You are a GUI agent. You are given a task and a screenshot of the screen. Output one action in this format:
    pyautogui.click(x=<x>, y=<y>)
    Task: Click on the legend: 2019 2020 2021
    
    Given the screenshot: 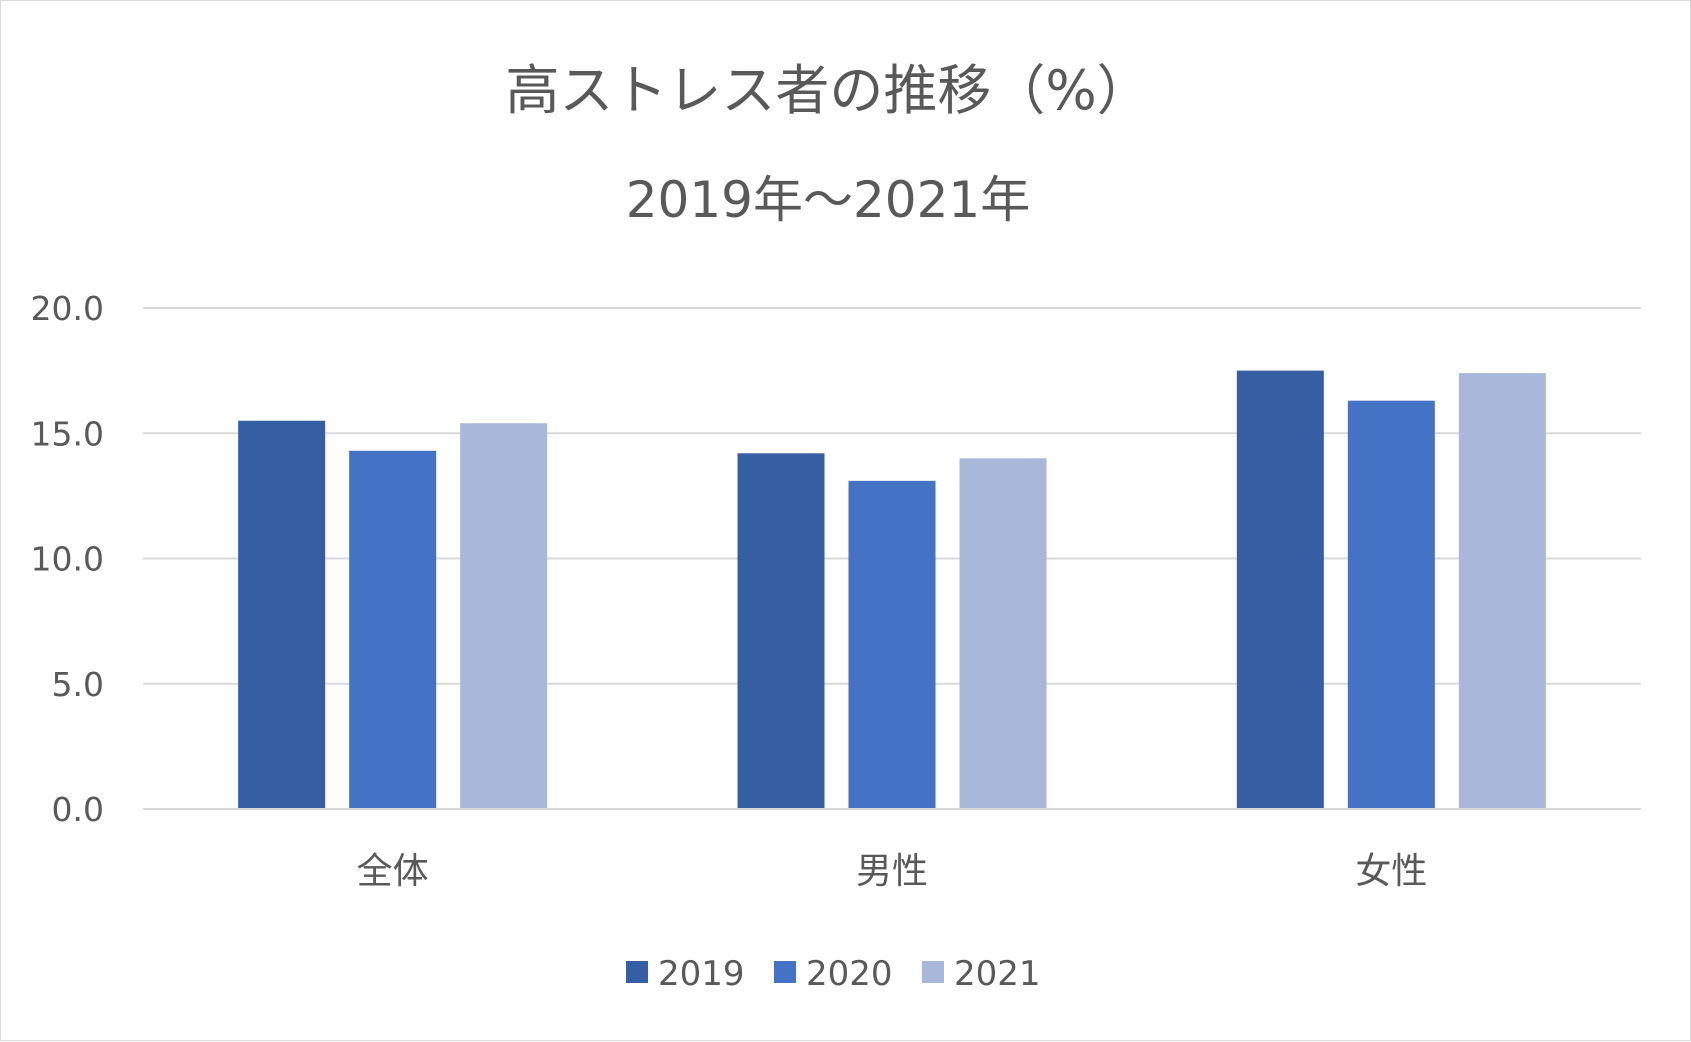 What is the action you would take?
    pyautogui.click(x=833, y=974)
    